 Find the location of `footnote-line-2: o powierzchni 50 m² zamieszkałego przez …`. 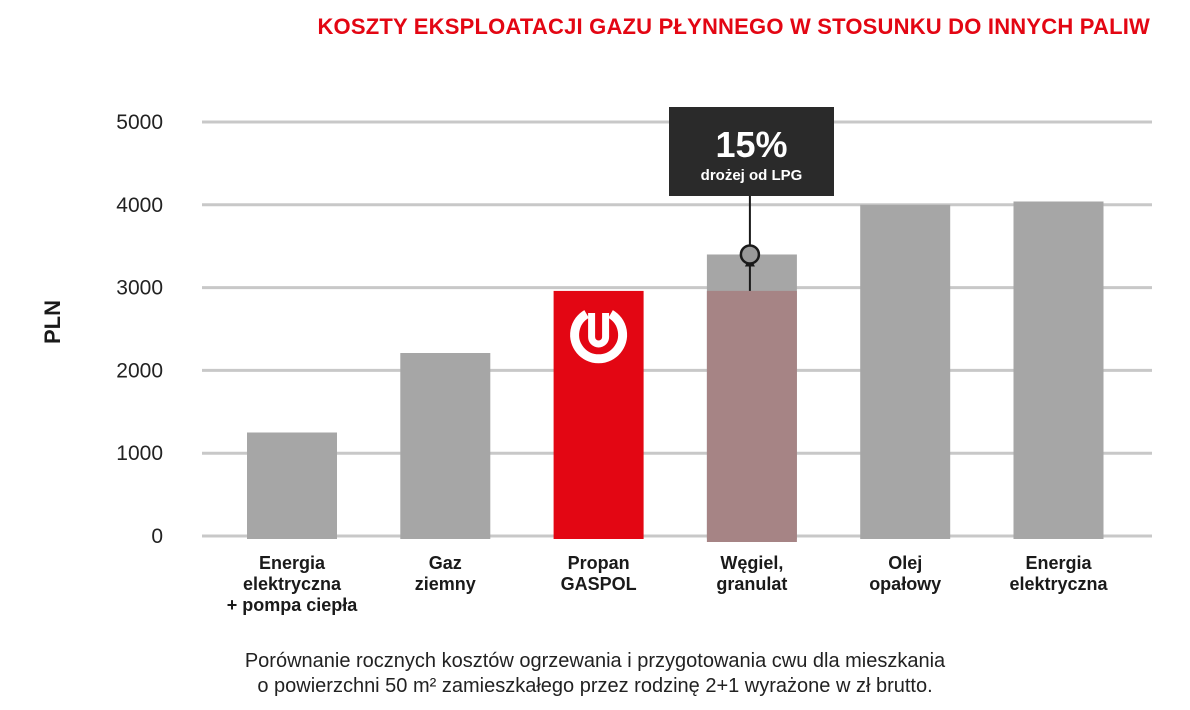

footnote-line-2: o powierzchni 50 m² zamieszkałego przez … is located at coordinates (595, 686).